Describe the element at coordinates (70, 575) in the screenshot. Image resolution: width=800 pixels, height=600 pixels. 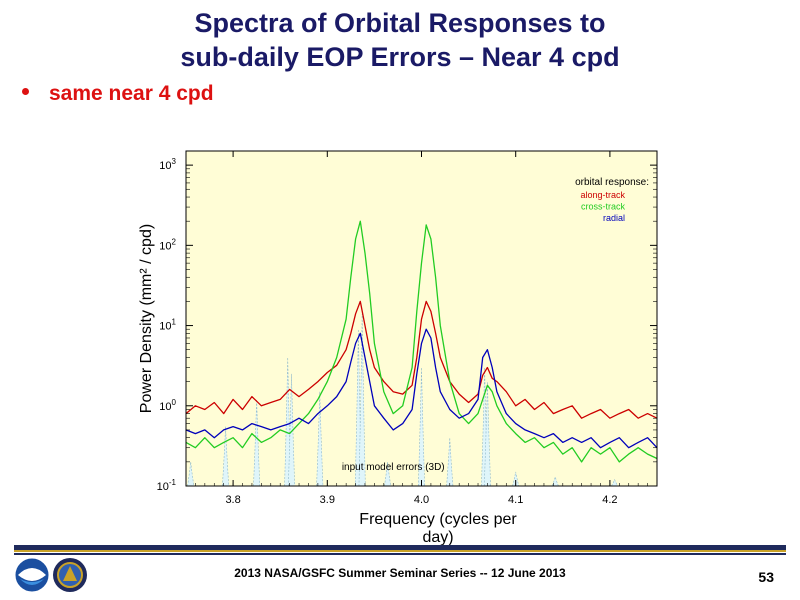
I see `ngs-seal-icon` at that location.